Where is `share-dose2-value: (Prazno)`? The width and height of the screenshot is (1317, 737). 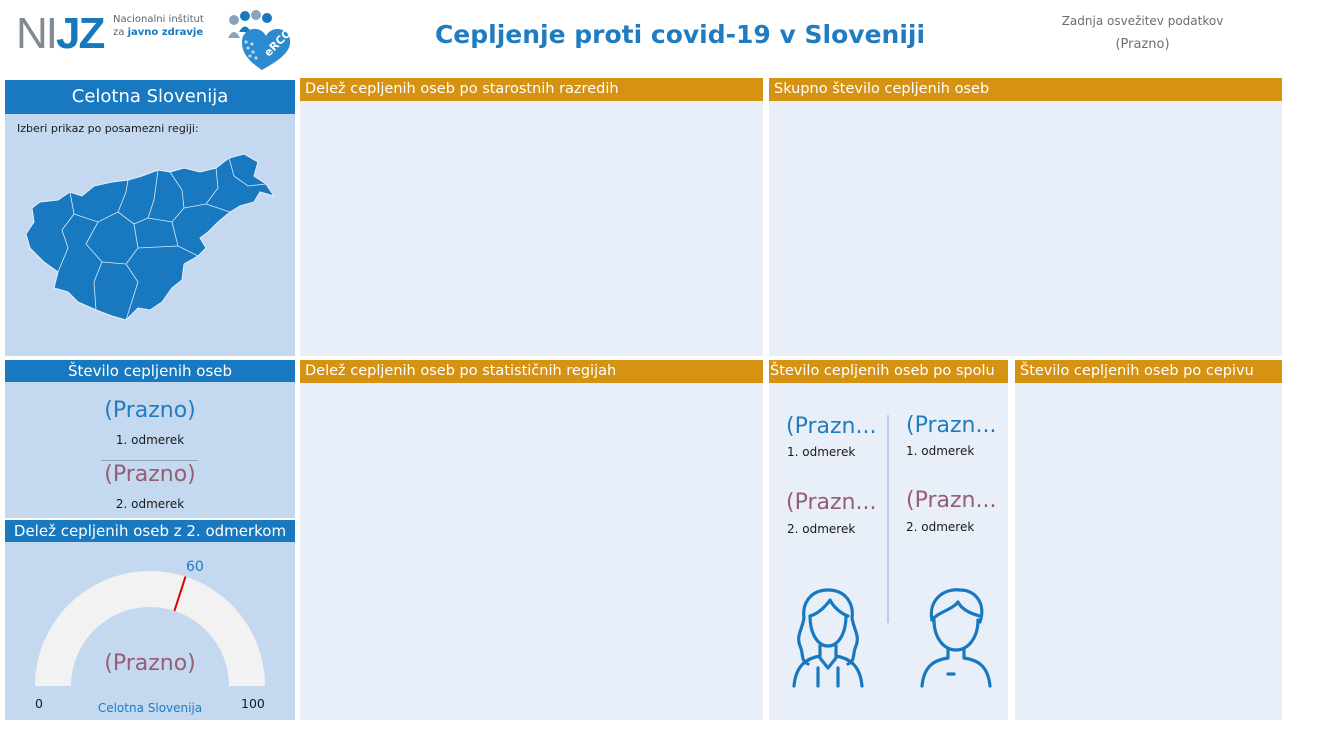
share-dose2-value: (Prazno) is located at coordinates (150, 663).